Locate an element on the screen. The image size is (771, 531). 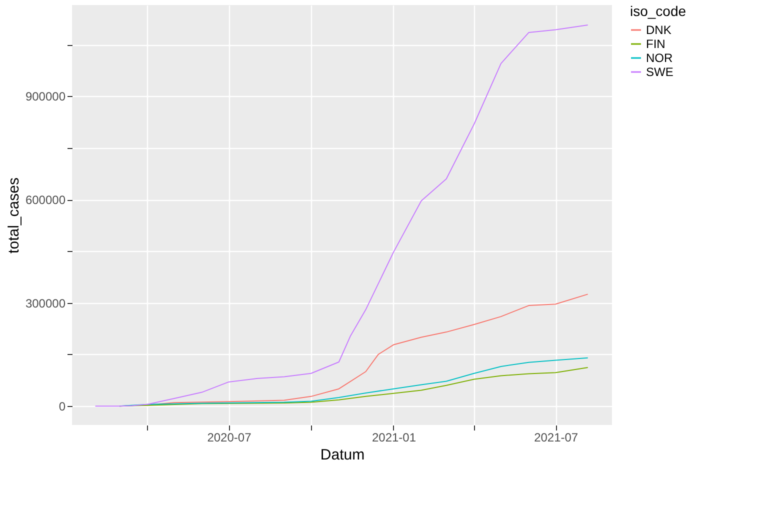
legend-label: NOR is located at coordinates (659, 58).